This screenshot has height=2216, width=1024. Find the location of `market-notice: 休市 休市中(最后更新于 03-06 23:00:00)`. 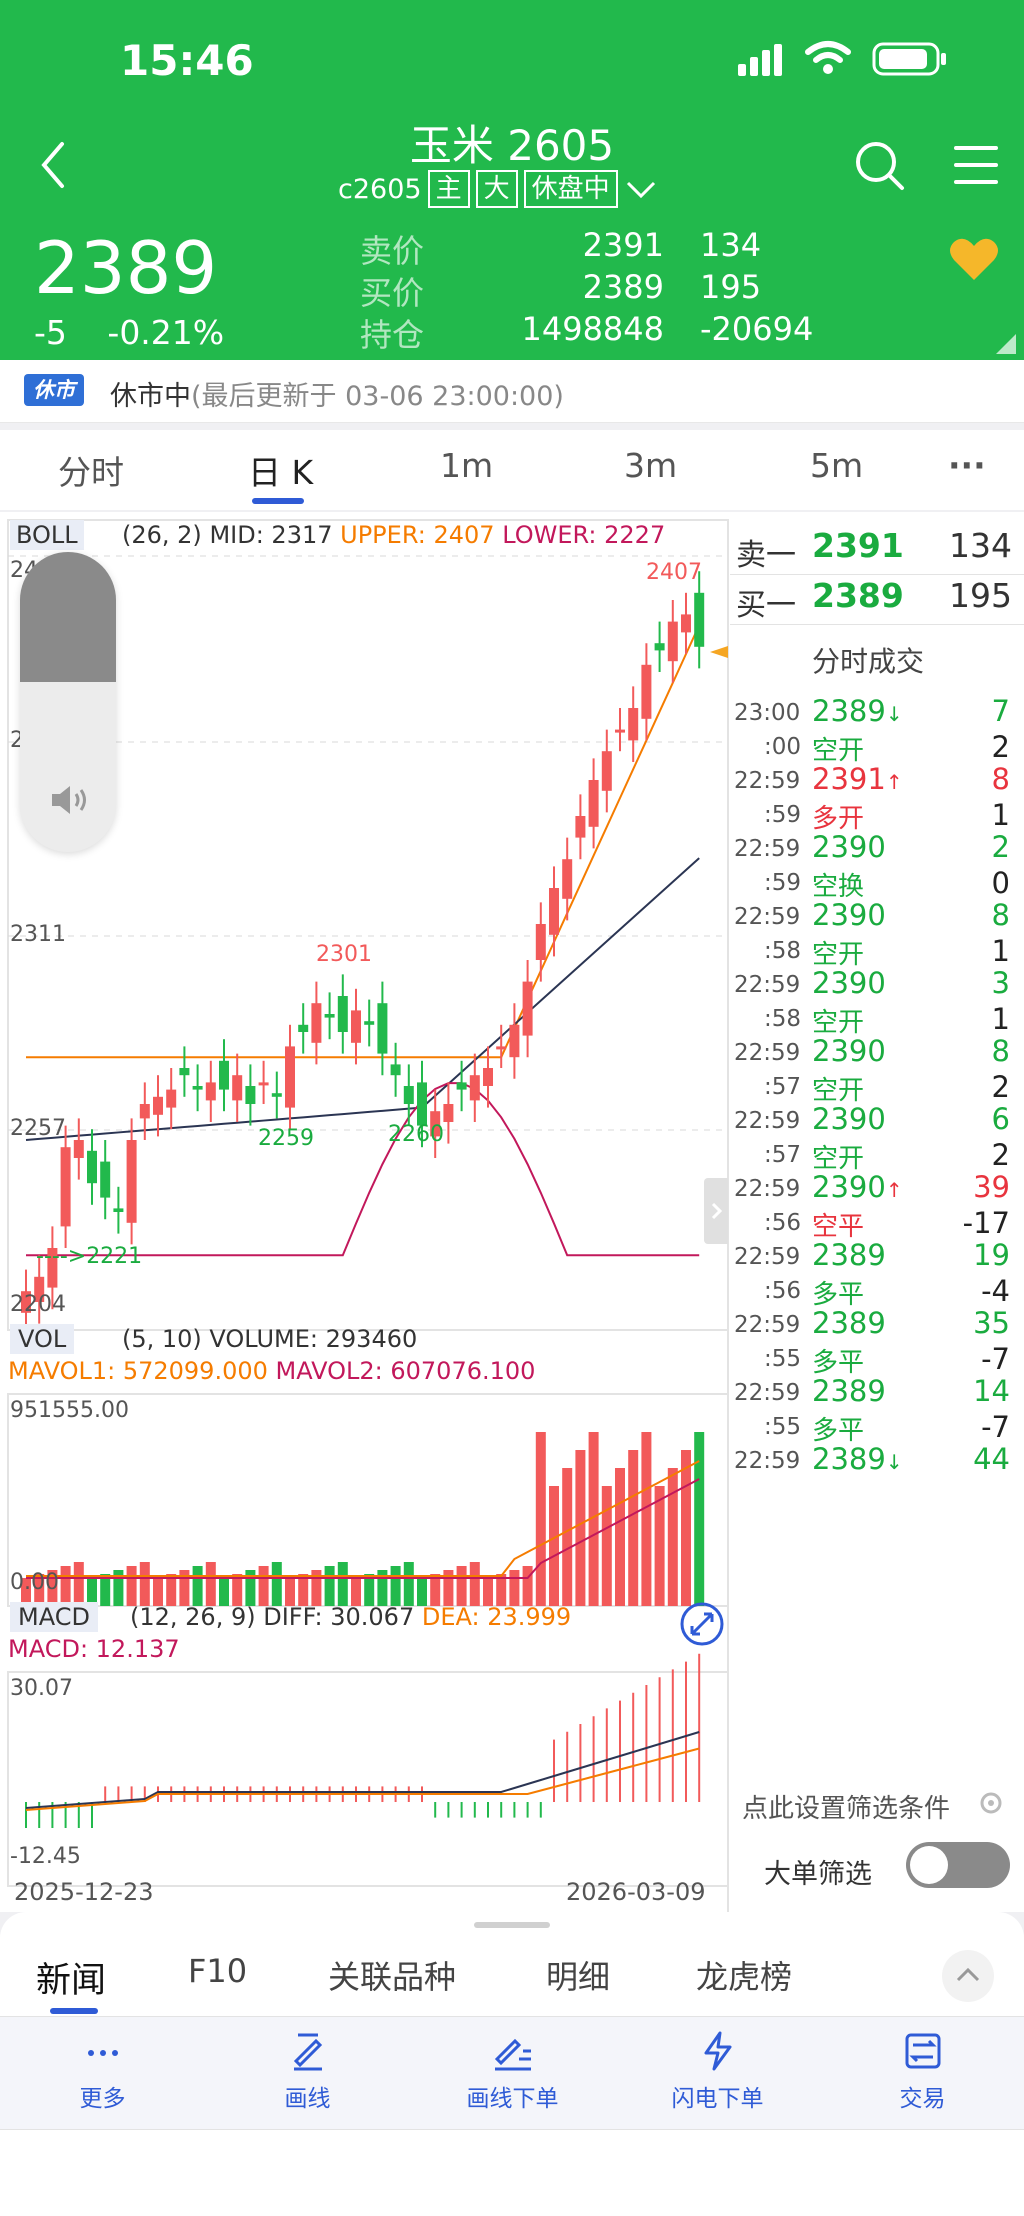

market-notice: 休市 休市中(最后更新于 03-06 23:00:00) is located at coordinates (512, 391).